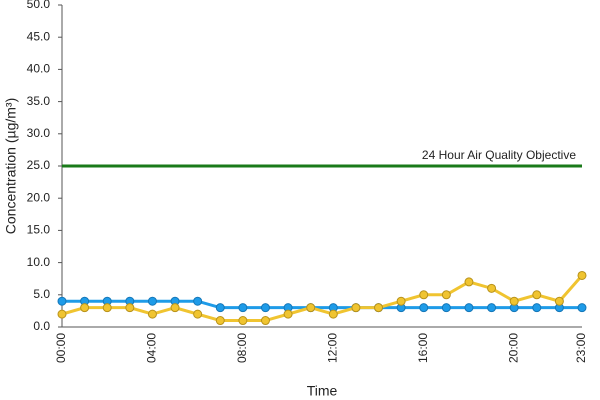 The width and height of the screenshot is (600, 400). I want to click on x-tick-label: 20:00, so click(513, 348).